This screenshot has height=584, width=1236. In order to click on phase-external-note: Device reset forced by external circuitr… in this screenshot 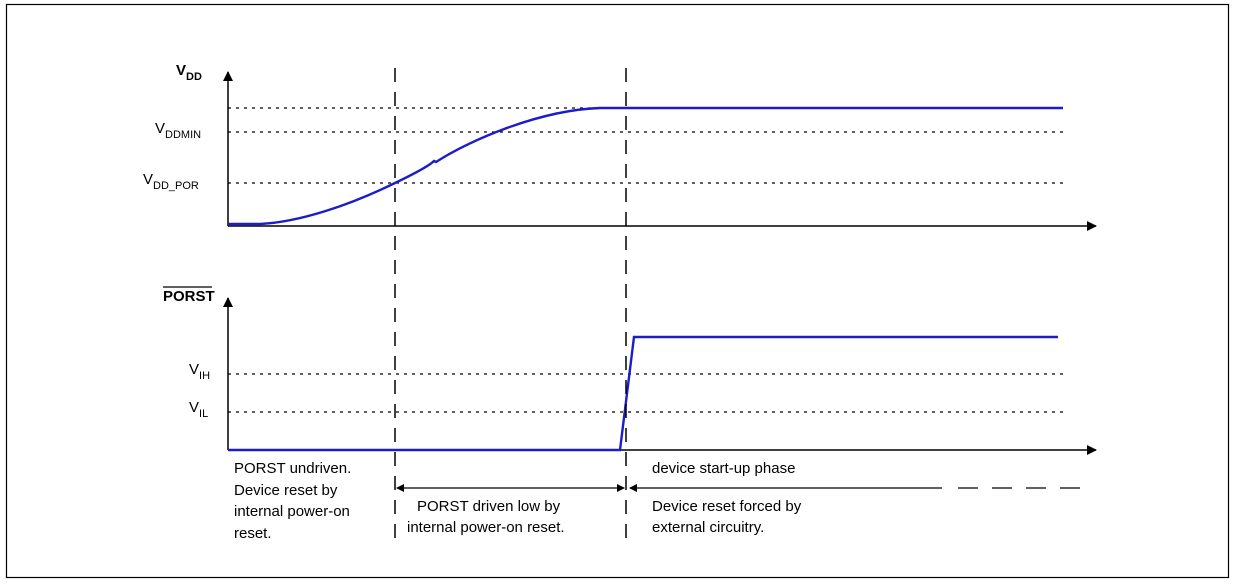, I will do `click(727, 517)`.